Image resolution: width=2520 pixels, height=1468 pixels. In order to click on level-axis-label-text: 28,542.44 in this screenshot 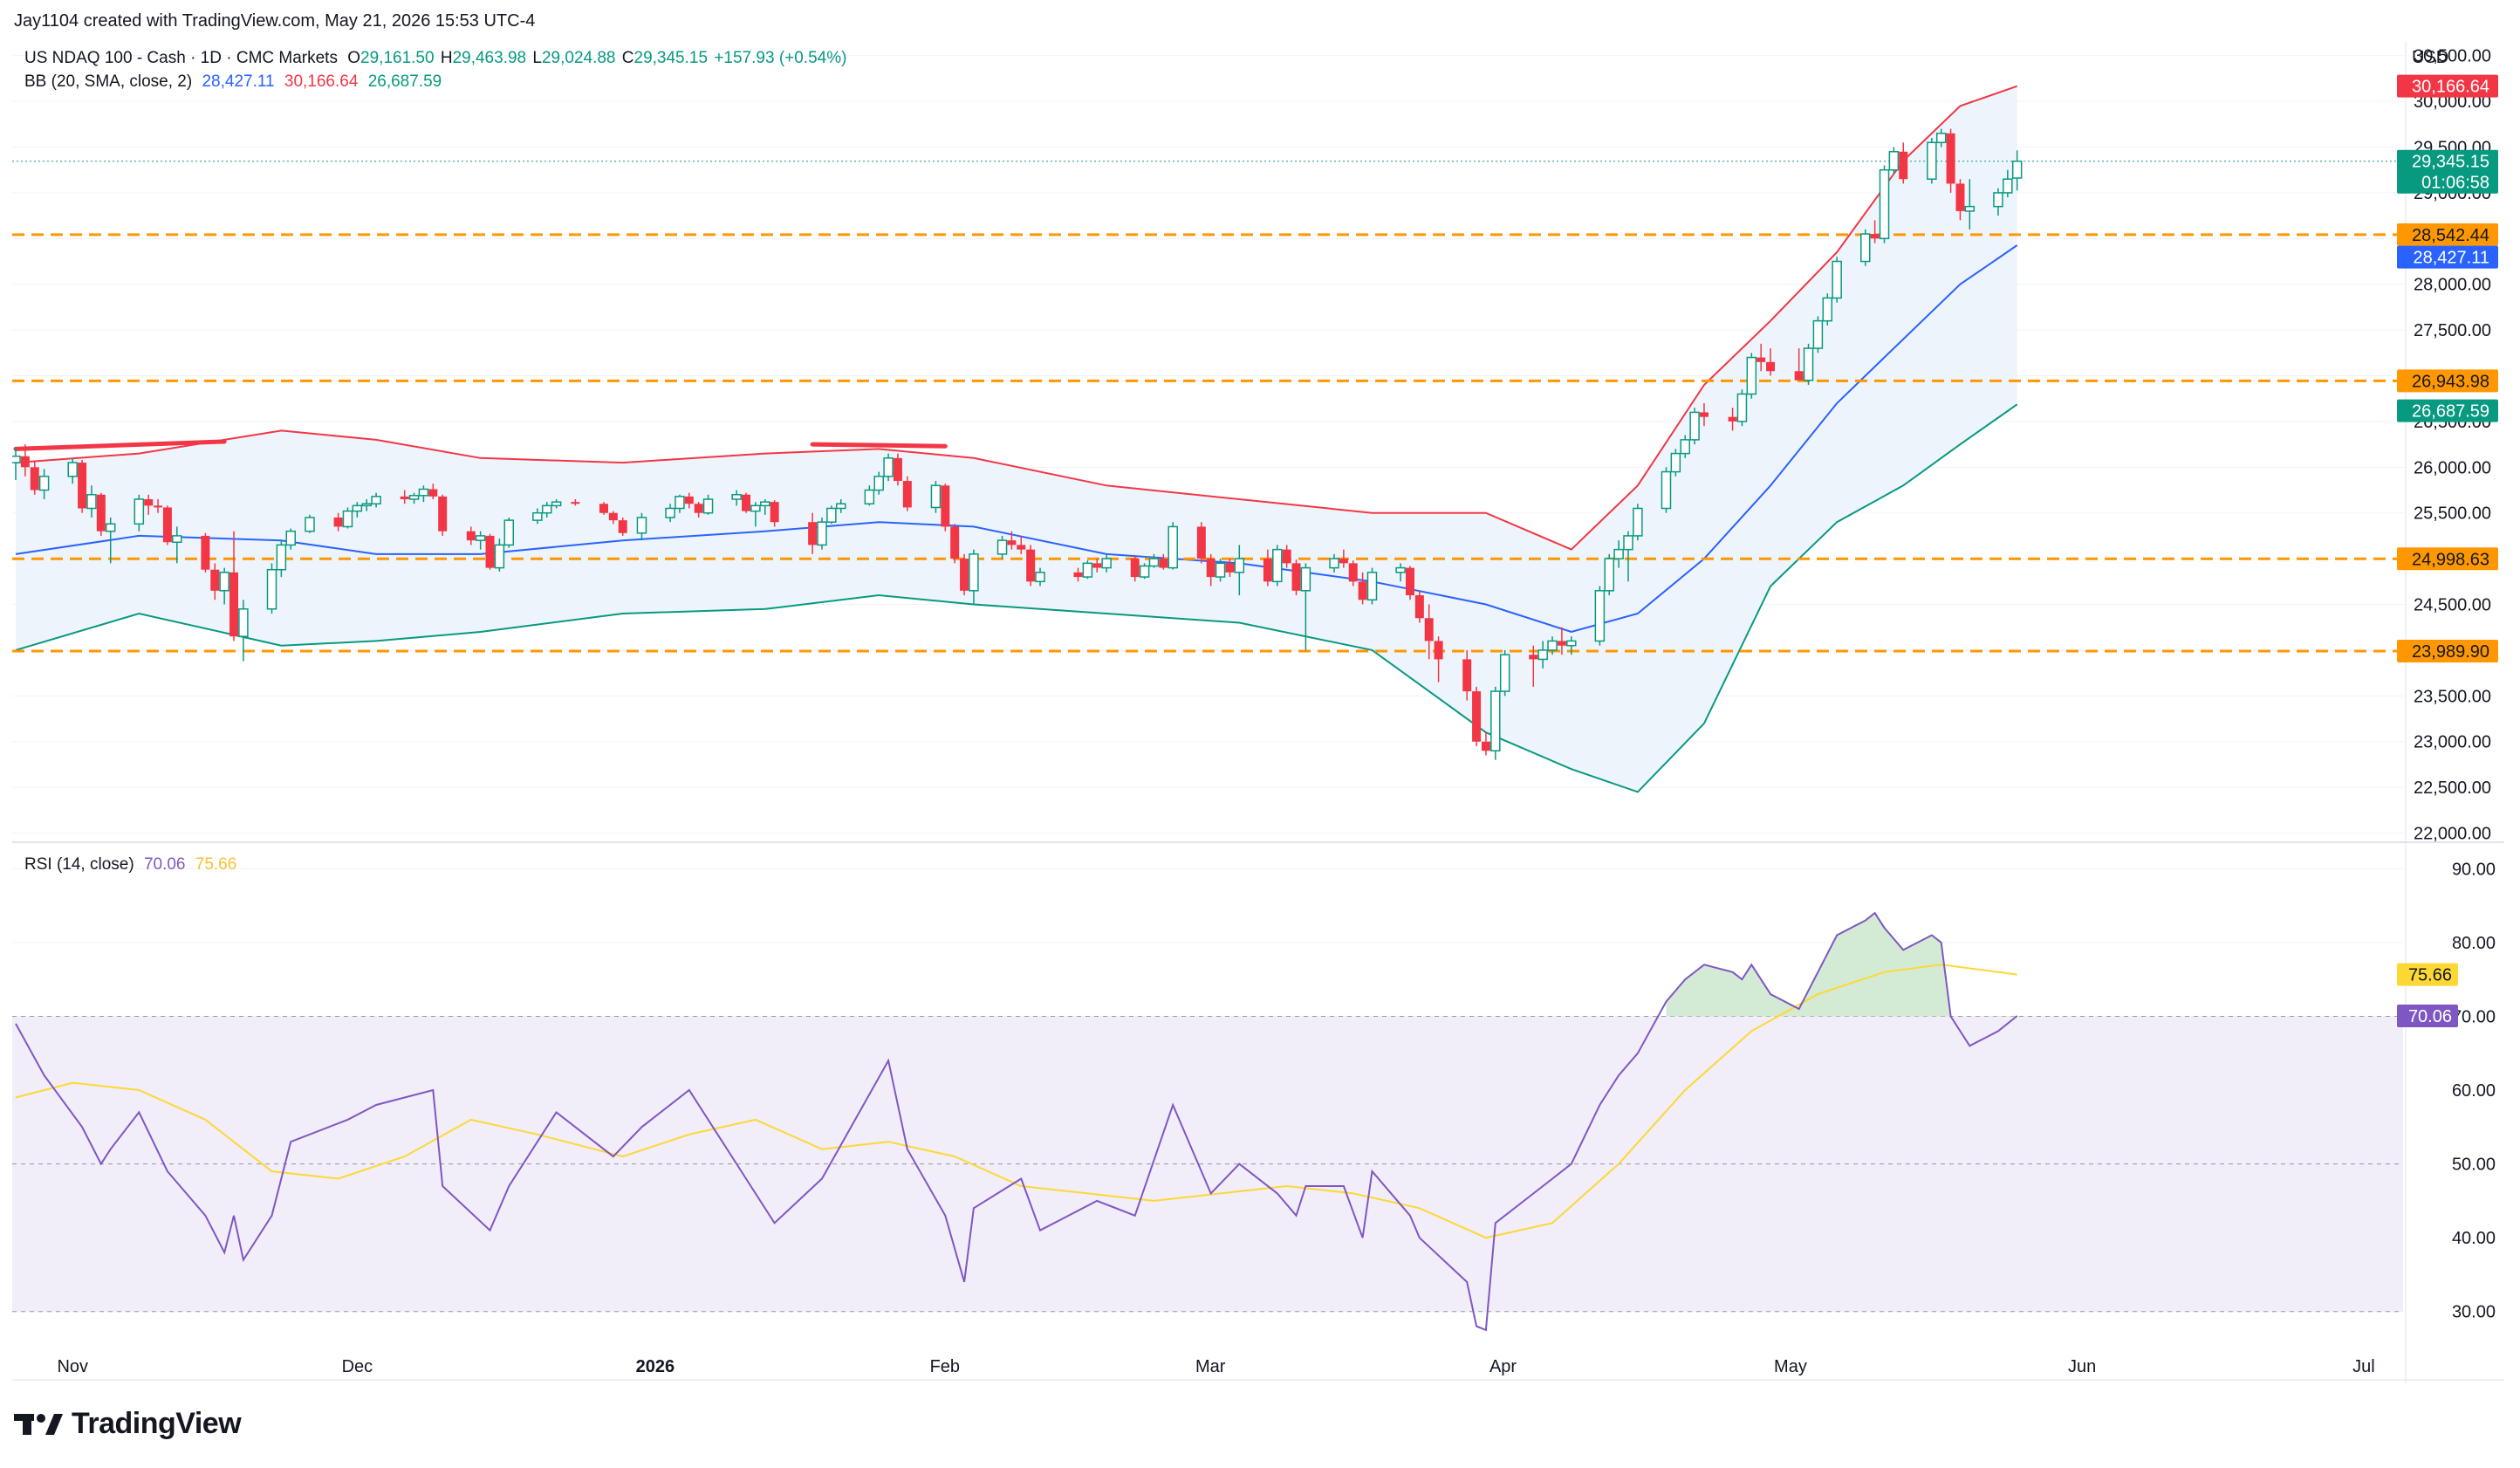, I will do `click(2450, 236)`.